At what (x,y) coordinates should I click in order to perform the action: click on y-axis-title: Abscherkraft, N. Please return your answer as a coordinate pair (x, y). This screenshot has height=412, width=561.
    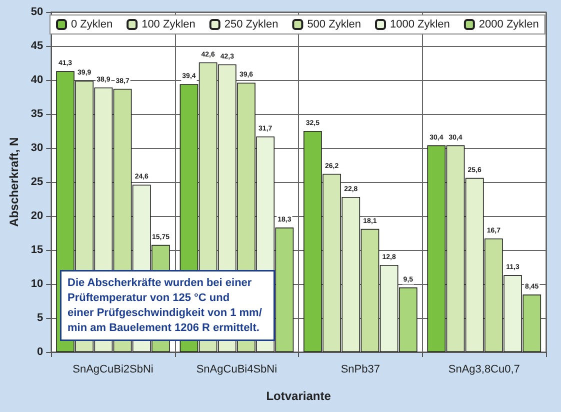
    Looking at the image, I should click on (14, 182).